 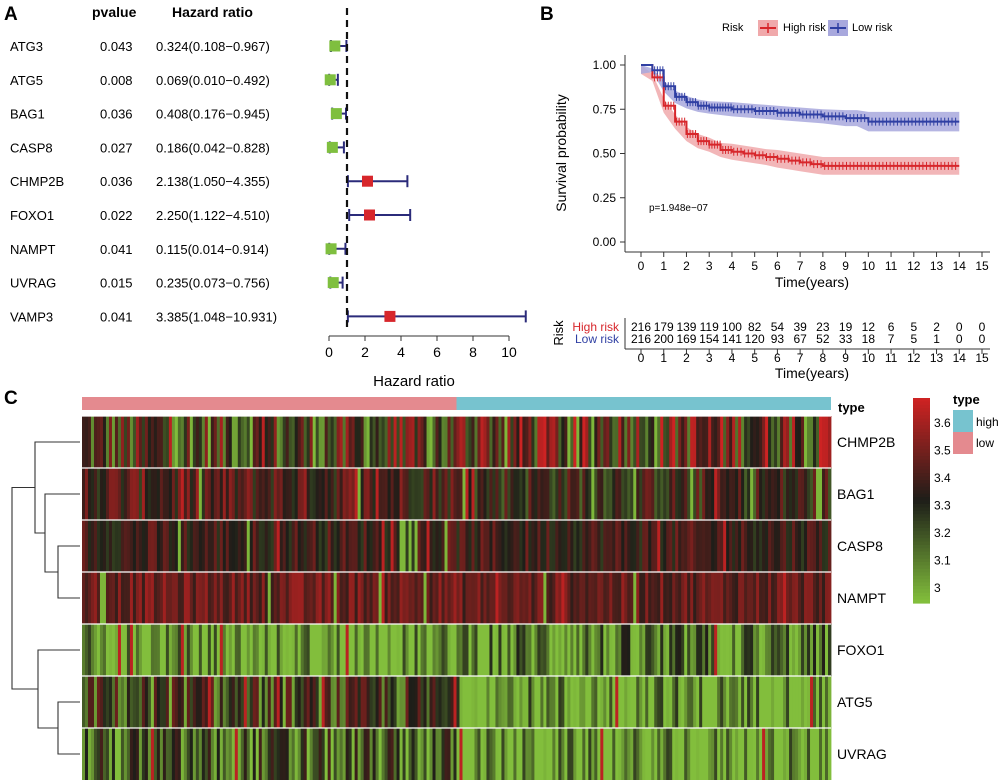 What do you see at coordinates (114, 12) in the screenshot?
I see `pvalue-header: pvalue` at bounding box center [114, 12].